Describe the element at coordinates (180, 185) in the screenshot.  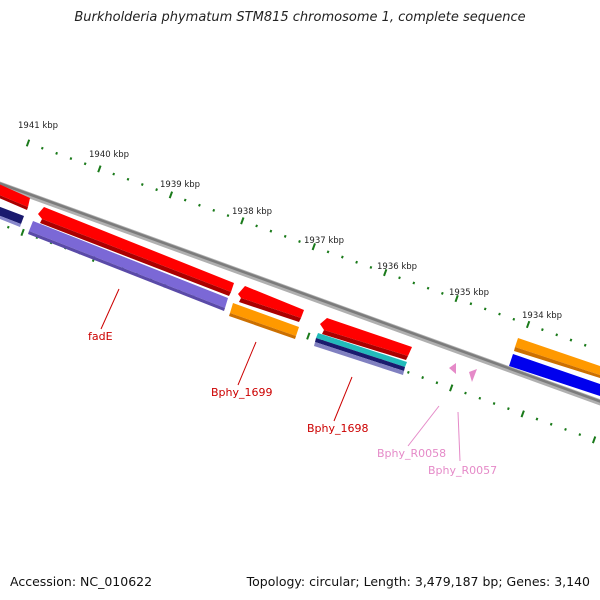
I see `scale-label: 1939 kbp` at that location.